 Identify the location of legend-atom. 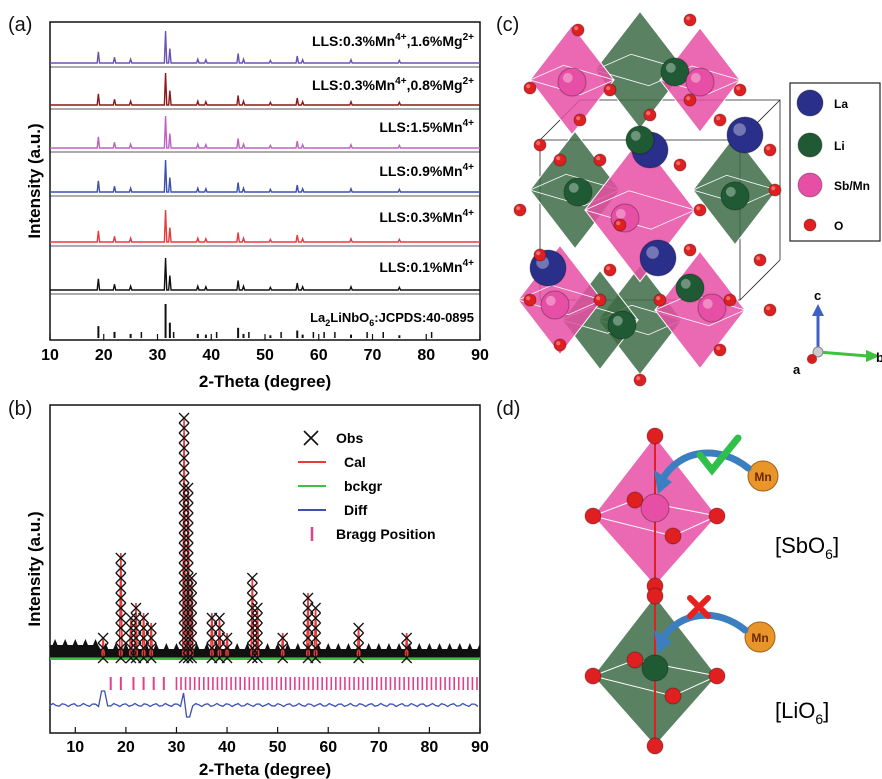
(810, 185).